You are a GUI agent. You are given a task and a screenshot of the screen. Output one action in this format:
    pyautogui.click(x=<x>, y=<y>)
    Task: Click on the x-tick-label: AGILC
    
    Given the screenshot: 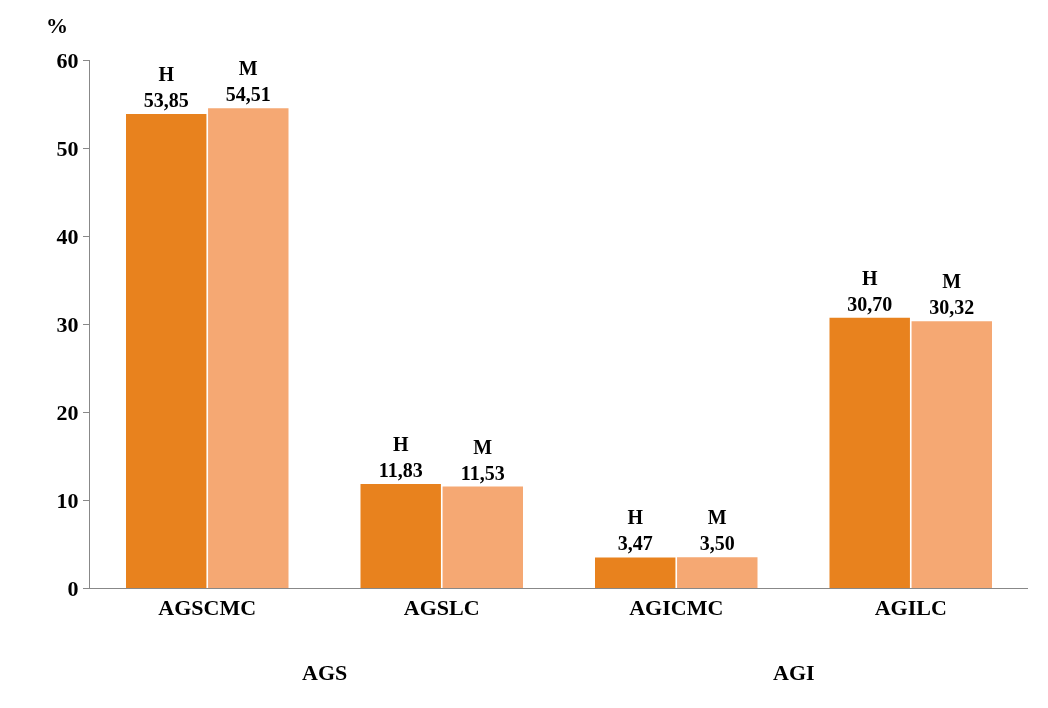 What is the action you would take?
    pyautogui.click(x=910, y=608)
    